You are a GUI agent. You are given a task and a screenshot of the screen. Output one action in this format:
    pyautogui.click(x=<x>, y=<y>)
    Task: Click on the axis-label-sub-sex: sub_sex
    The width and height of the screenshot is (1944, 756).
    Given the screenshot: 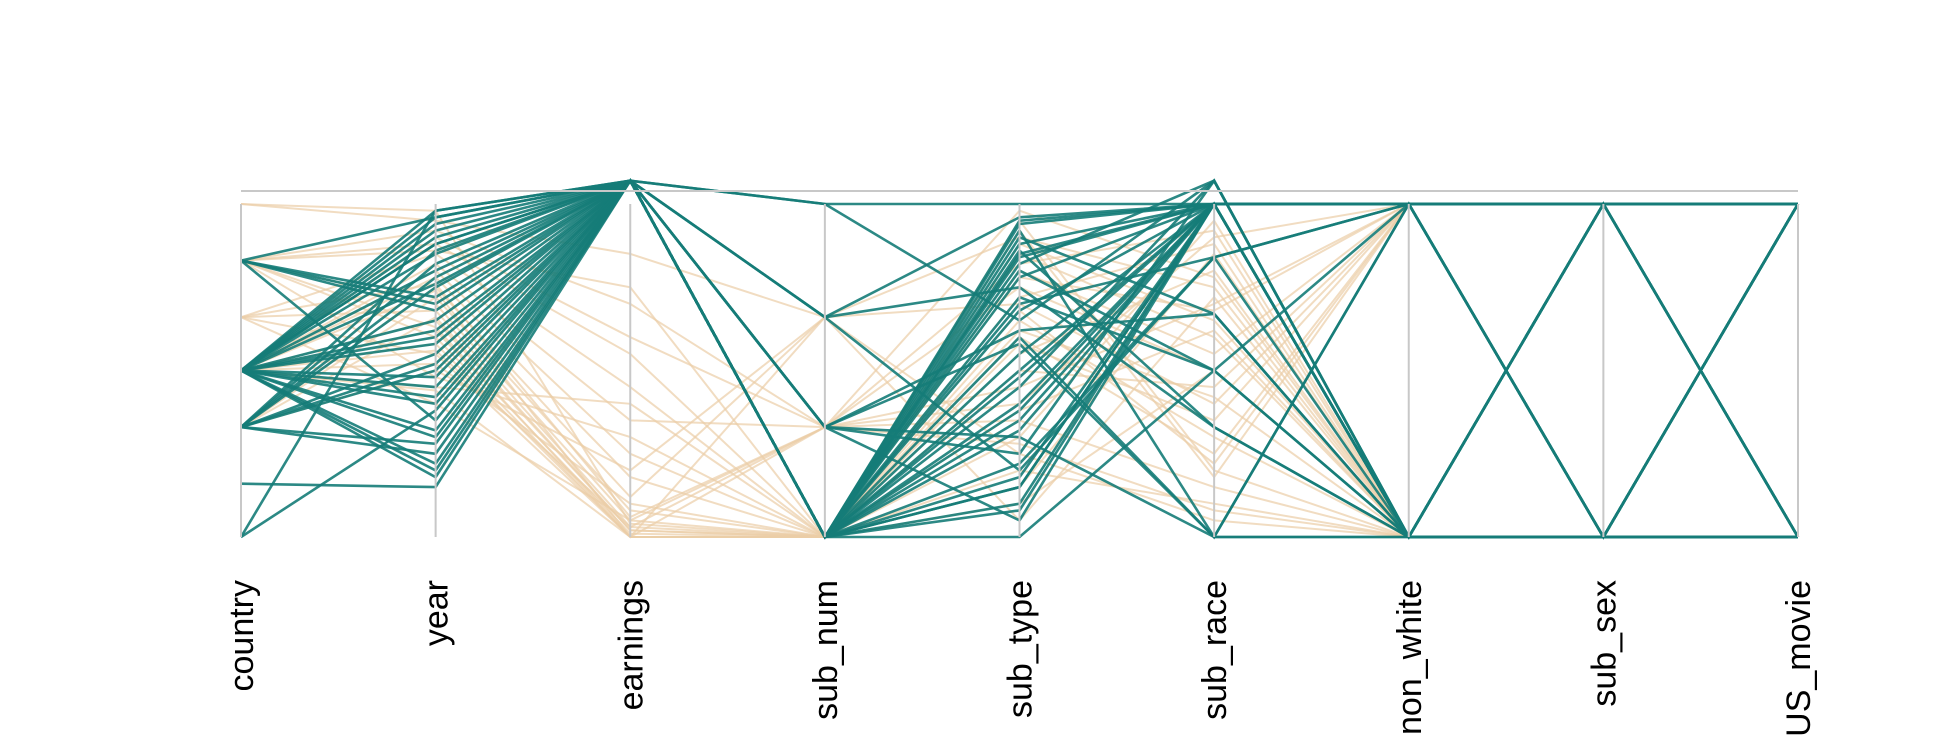 What is the action you would take?
    pyautogui.click(x=1604, y=643)
    